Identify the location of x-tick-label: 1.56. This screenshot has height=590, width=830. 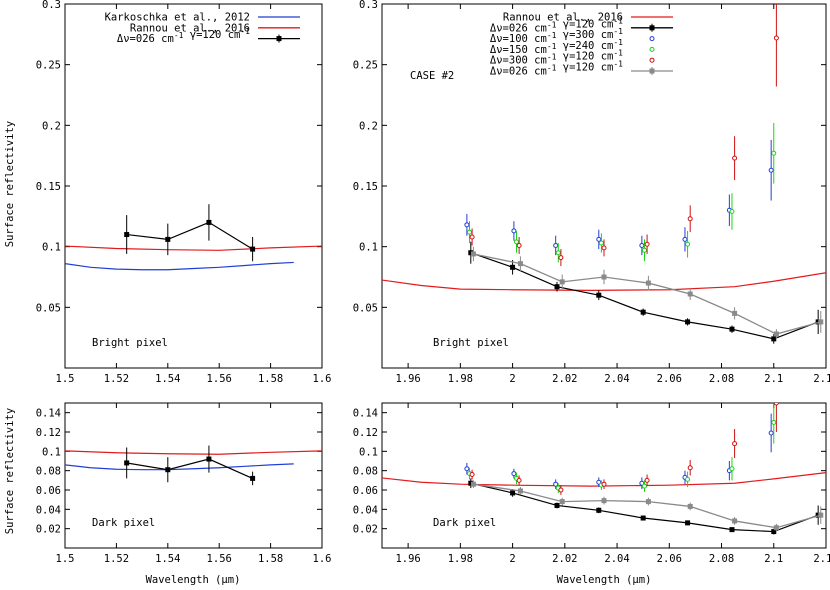
(219, 559).